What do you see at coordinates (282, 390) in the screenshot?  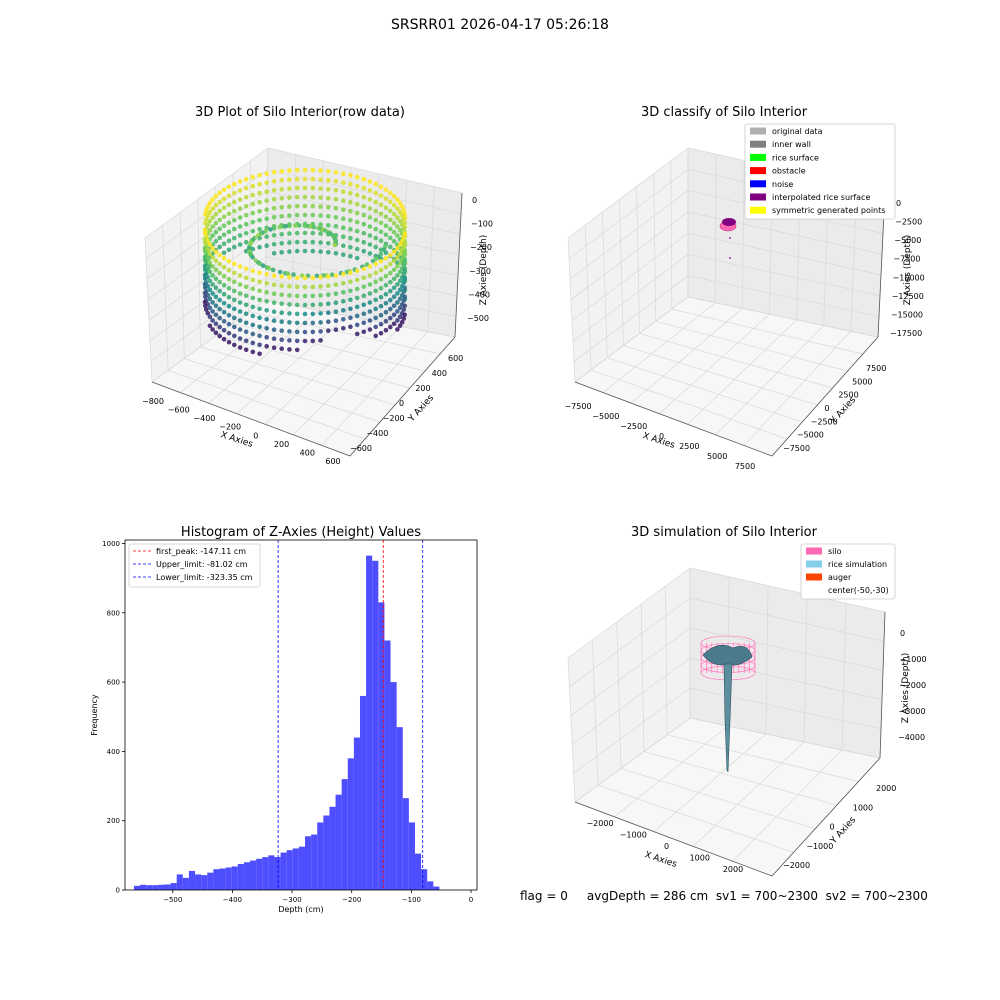 I see `p1-grid-line` at bounding box center [282, 390].